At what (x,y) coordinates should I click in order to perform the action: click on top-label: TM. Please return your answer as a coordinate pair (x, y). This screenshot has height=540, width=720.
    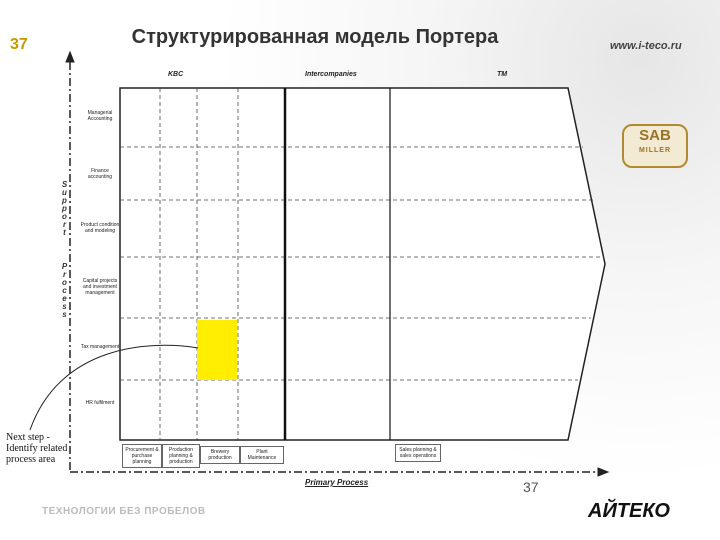
    Looking at the image, I should click on (502, 74).